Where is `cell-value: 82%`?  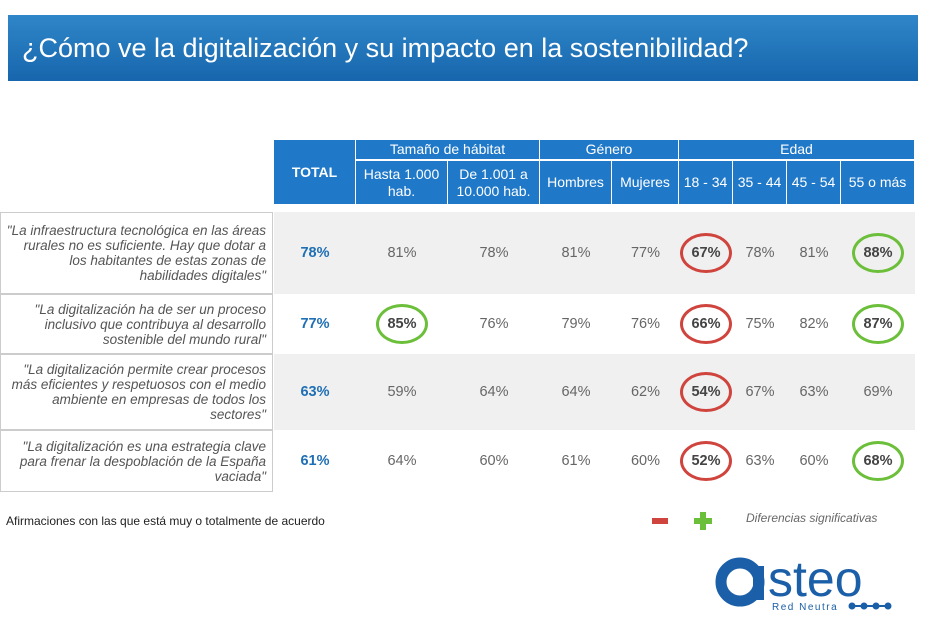 cell-value: 82% is located at coordinates (814, 324).